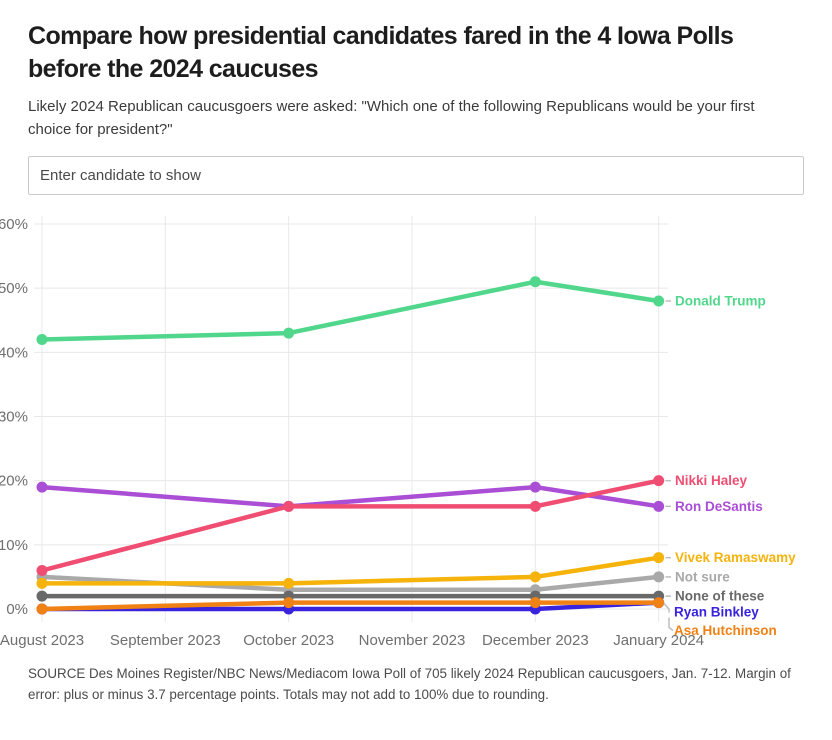  Describe the element at coordinates (658, 640) in the screenshot. I see `x-axis-tick-label: January 2024` at that location.